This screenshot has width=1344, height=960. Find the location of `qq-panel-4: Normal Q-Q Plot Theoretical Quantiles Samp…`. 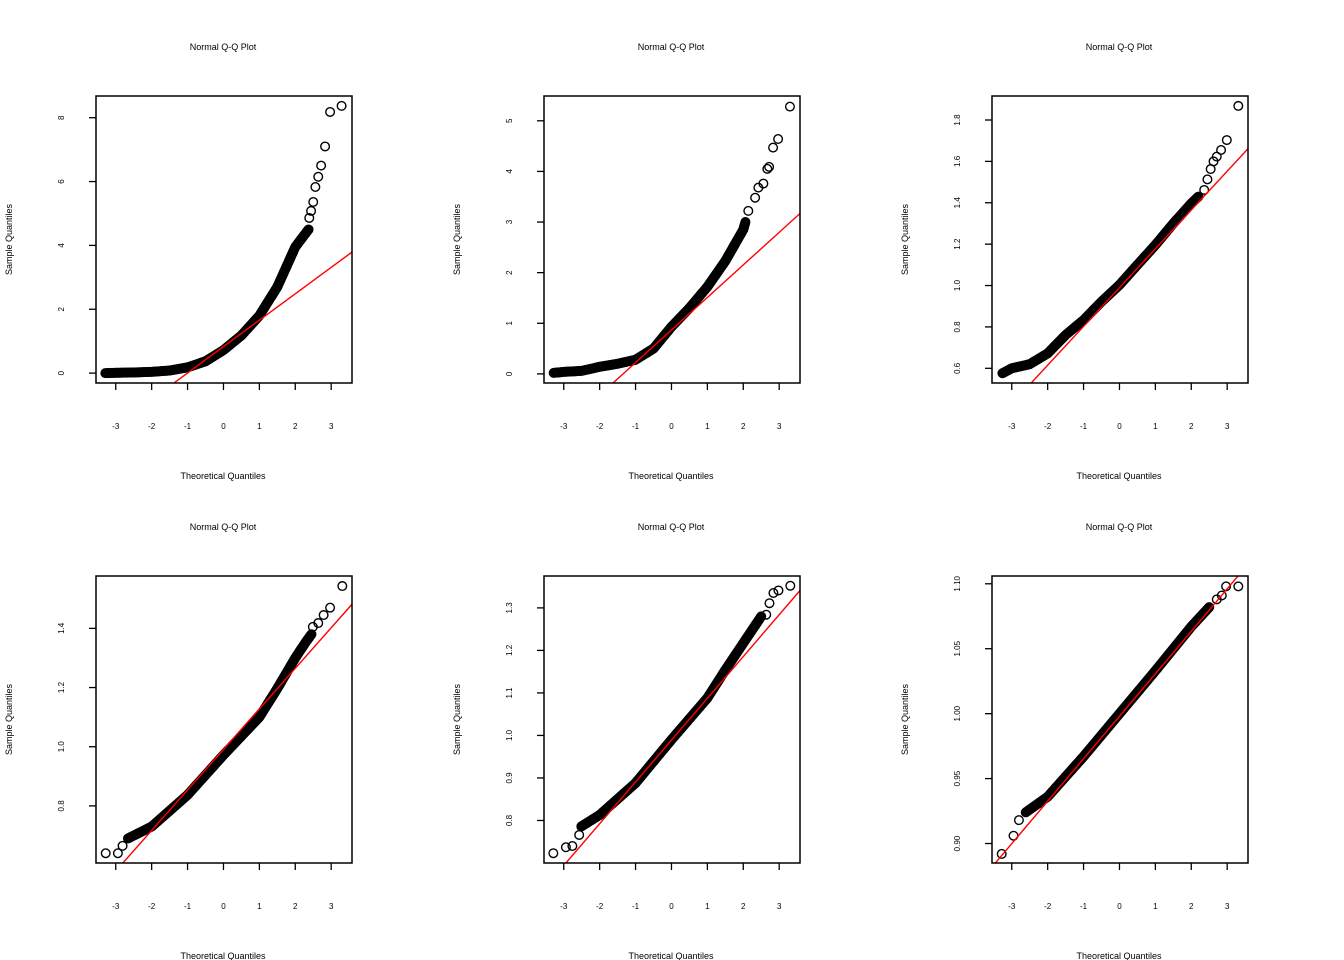

qq-panel-4: Normal Q-Q Plot Theoretical Quantiles Samp… is located at coordinates (178, 741).